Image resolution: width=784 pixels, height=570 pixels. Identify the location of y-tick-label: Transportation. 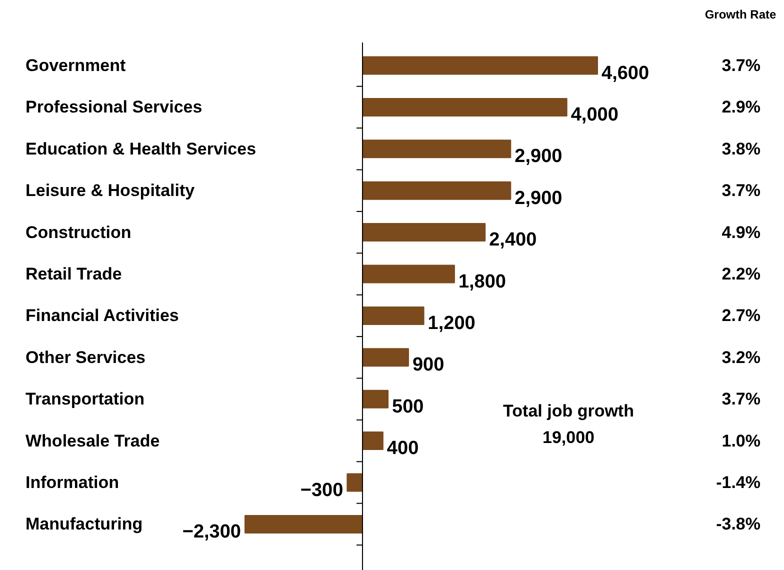
(85, 399).